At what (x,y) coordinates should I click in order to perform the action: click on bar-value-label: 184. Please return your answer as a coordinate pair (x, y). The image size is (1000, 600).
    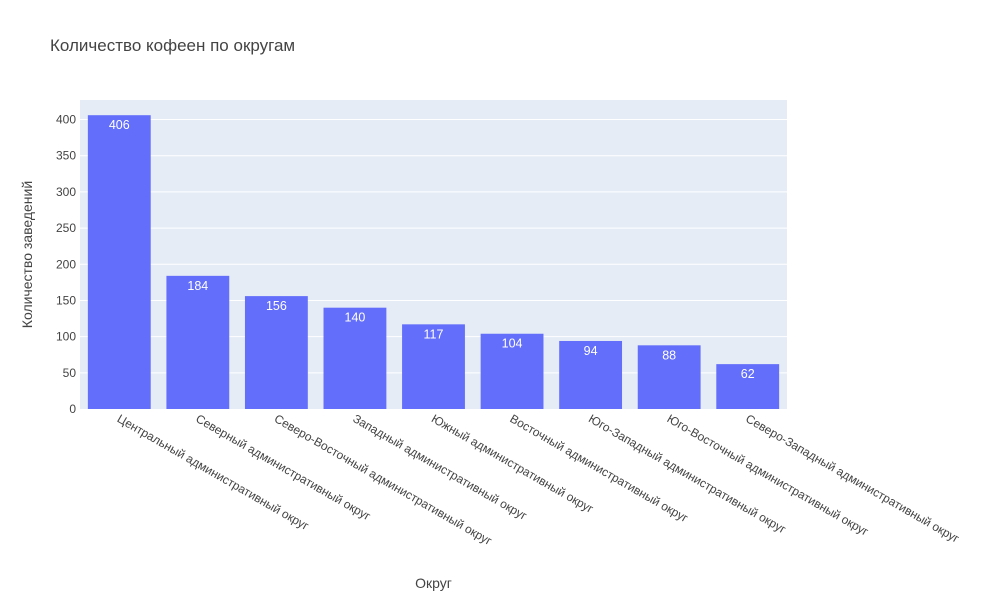
    Looking at the image, I should click on (197, 286).